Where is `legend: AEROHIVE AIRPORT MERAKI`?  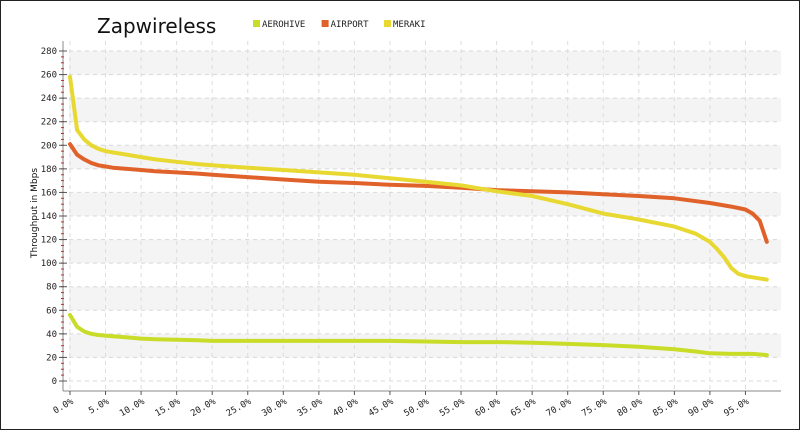 legend: AEROHIVE AIRPORT MERAKI is located at coordinates (339, 25).